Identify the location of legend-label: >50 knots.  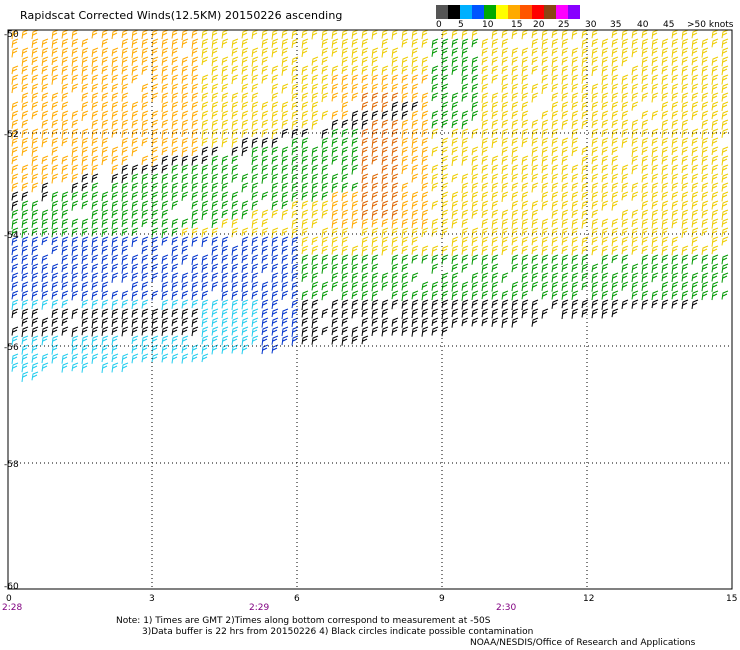
(710, 25).